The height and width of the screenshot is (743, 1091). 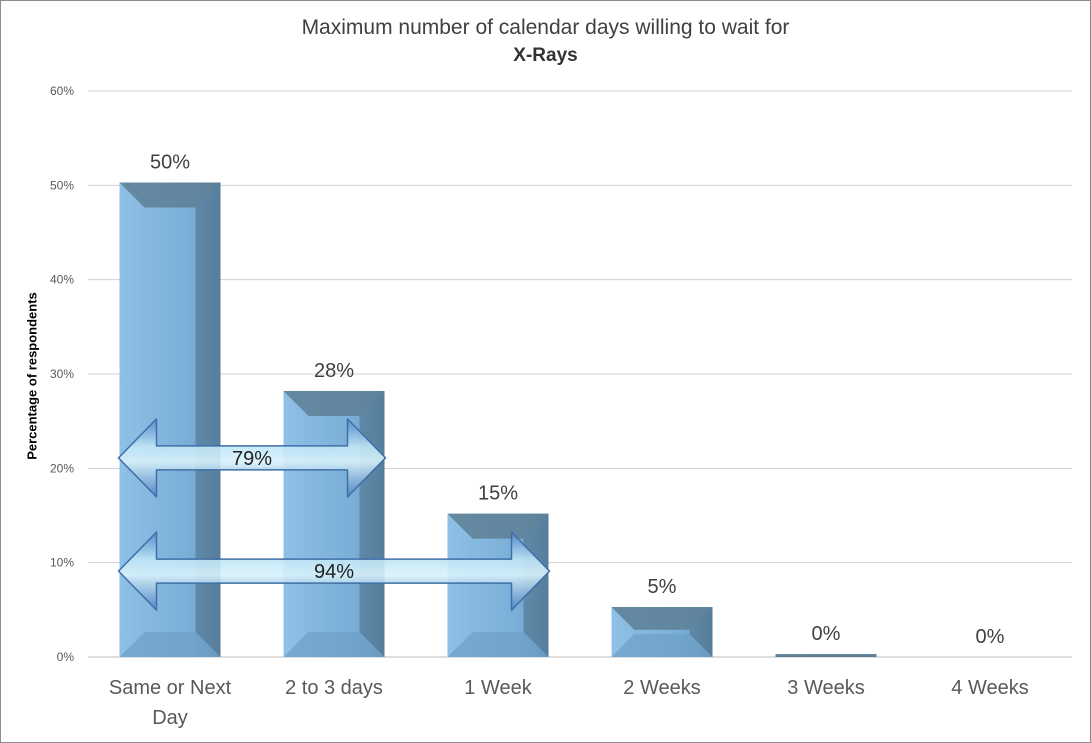 I want to click on x-tick-label: 1 Week, so click(x=498, y=688).